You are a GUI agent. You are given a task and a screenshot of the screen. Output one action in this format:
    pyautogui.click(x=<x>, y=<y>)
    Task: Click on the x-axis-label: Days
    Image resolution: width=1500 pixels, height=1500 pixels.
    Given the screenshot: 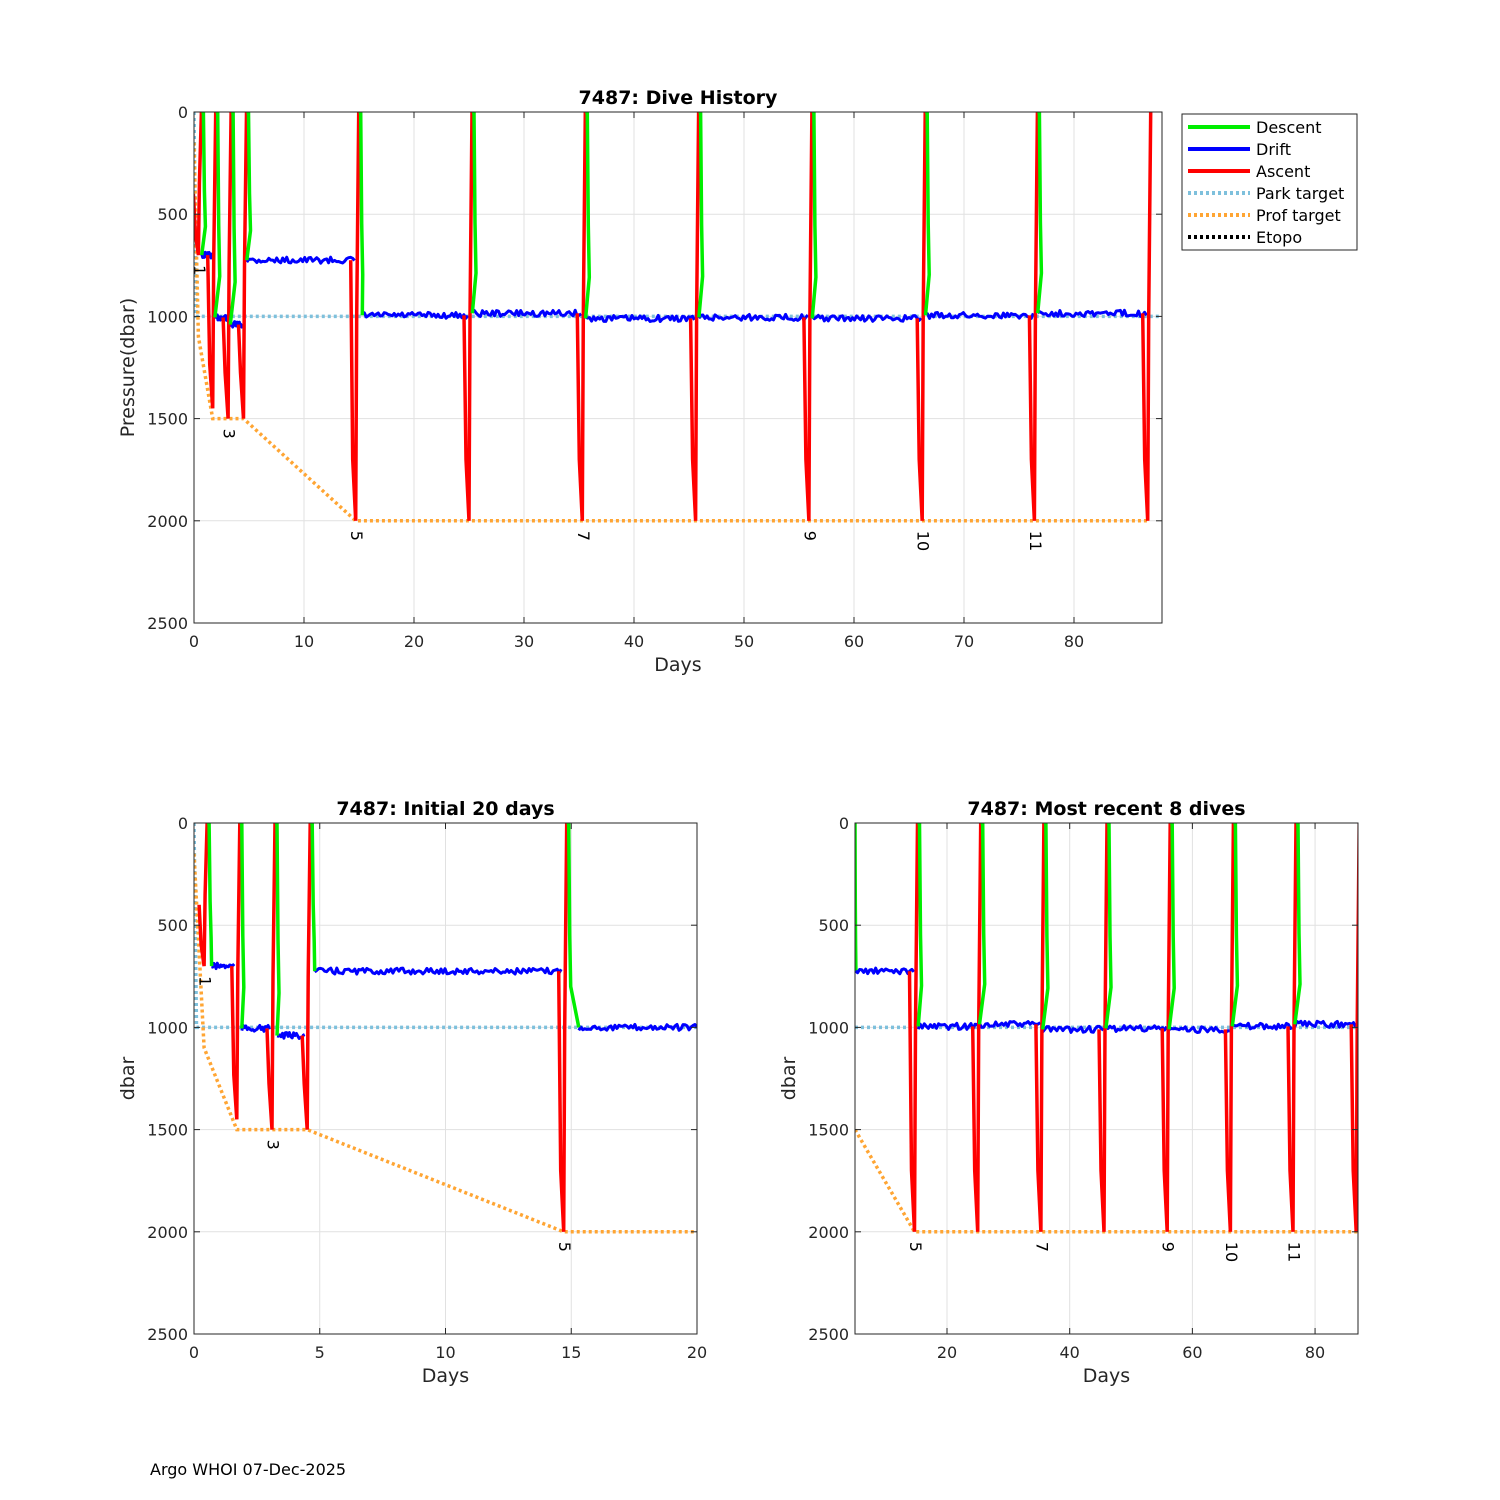 What is the action you would take?
    pyautogui.click(x=445, y=1376)
    